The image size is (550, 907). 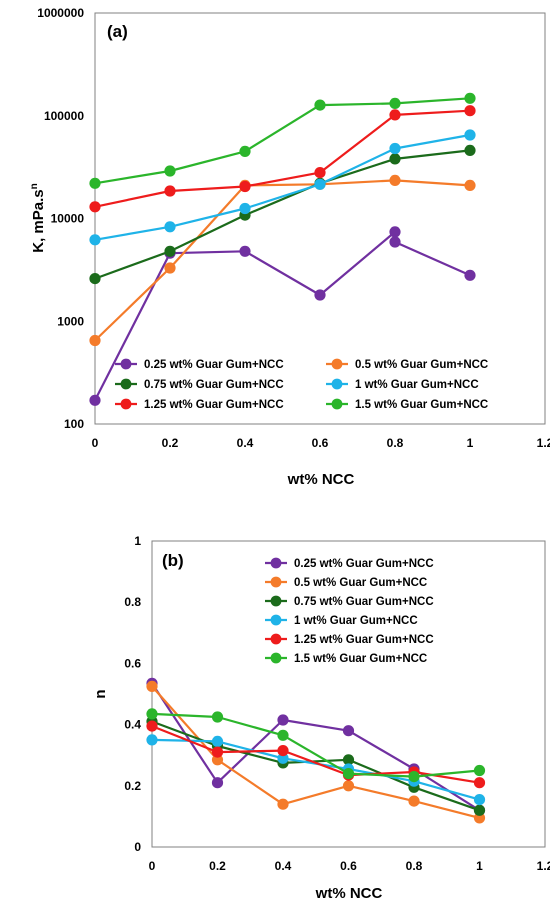 What do you see at coordinates (60, 13) in the screenshot?
I see `y-tick-label: 1000000` at bounding box center [60, 13].